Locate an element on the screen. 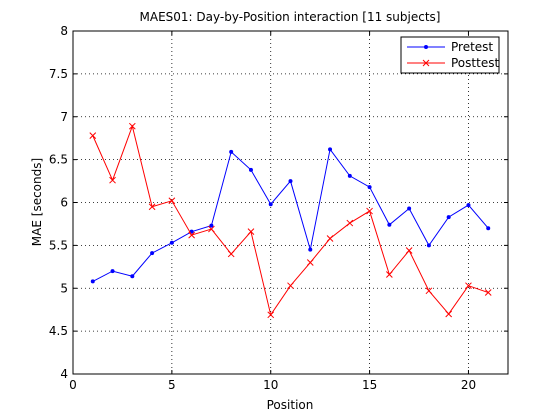  y-axis-label: MAE [seconds] is located at coordinates (37, 202).